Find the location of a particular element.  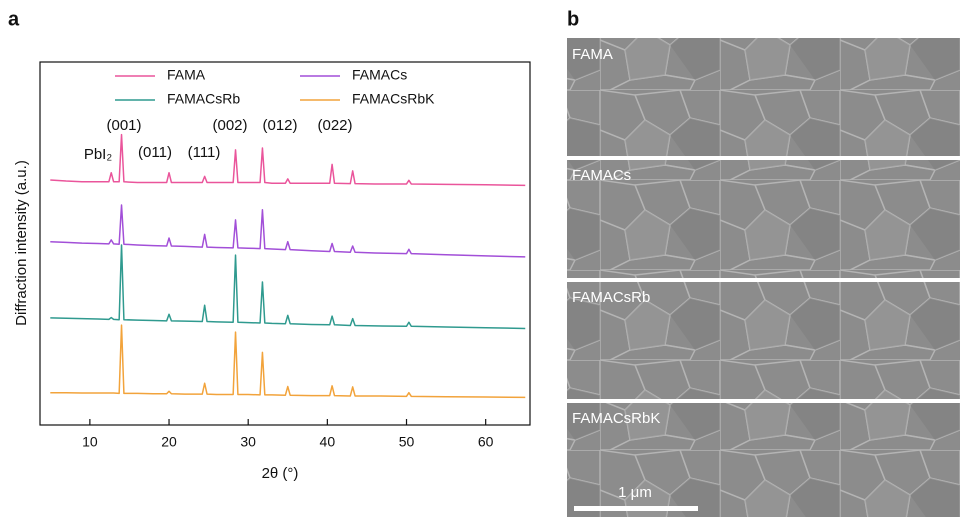

y-axis-label: Diffraction intensity (a.u.) is located at coordinates (21, 243).